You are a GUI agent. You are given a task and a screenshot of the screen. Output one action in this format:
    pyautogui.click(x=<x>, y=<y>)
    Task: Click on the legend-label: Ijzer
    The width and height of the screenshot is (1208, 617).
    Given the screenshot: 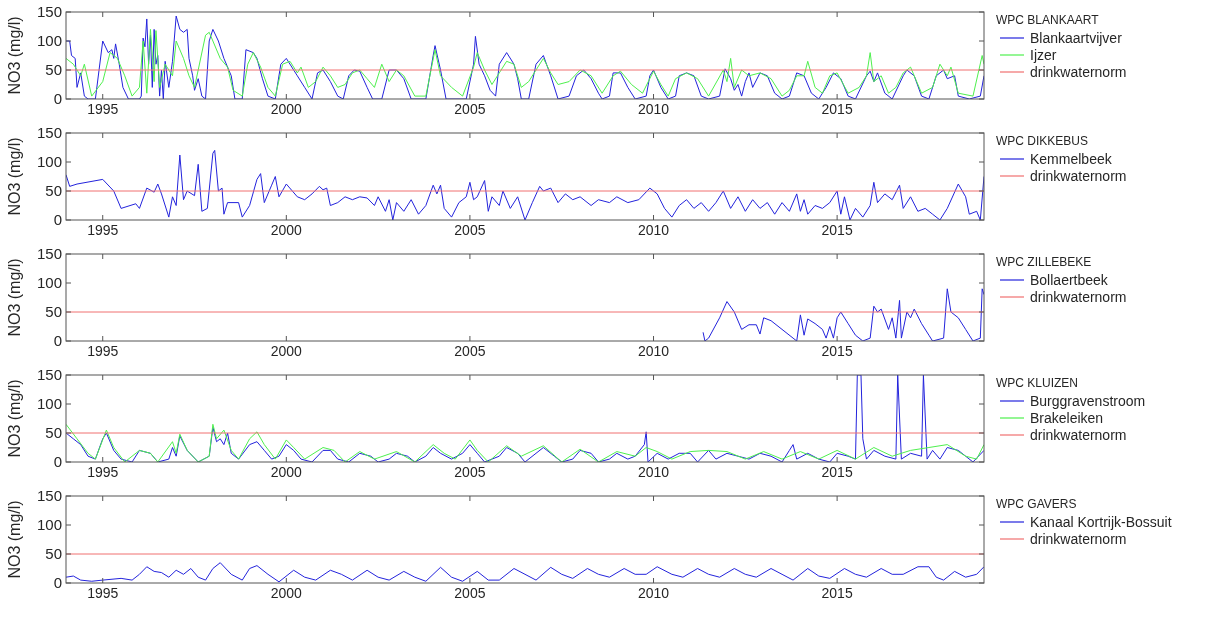 What is the action you would take?
    pyautogui.click(x=1043, y=55)
    